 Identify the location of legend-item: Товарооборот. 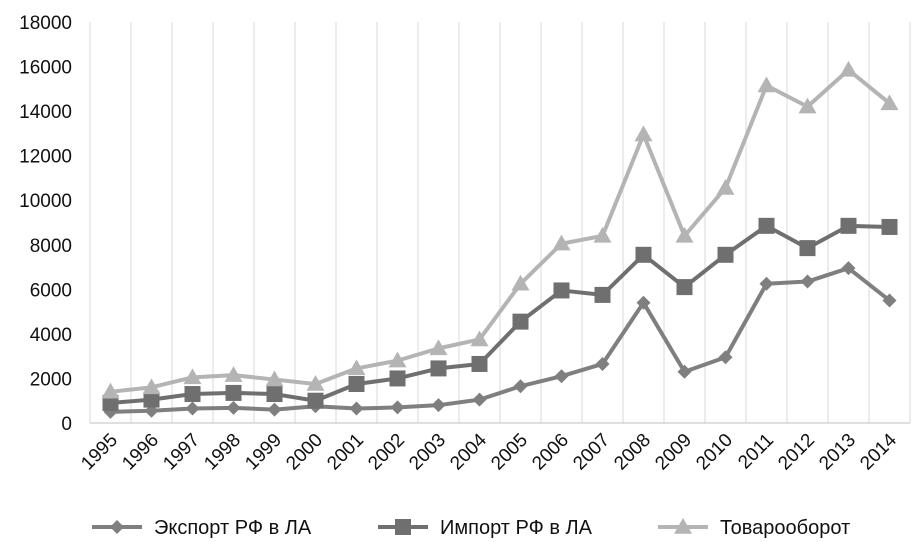
(754, 528).